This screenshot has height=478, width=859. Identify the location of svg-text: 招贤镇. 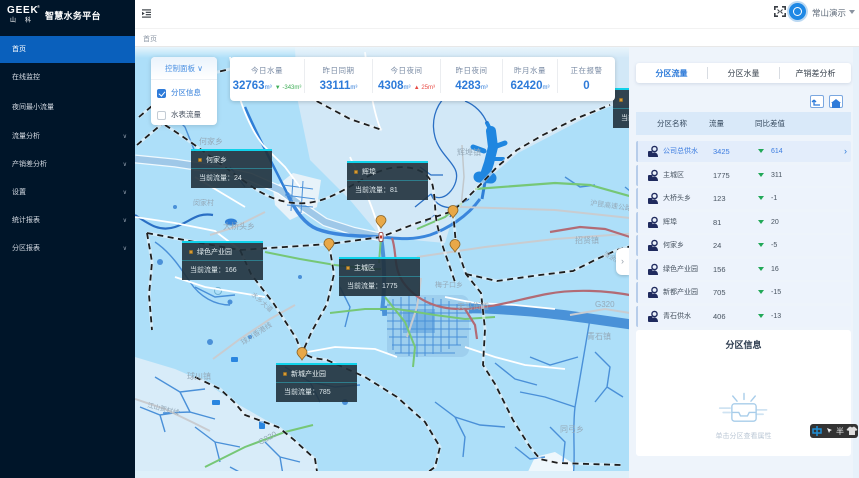
(587, 240).